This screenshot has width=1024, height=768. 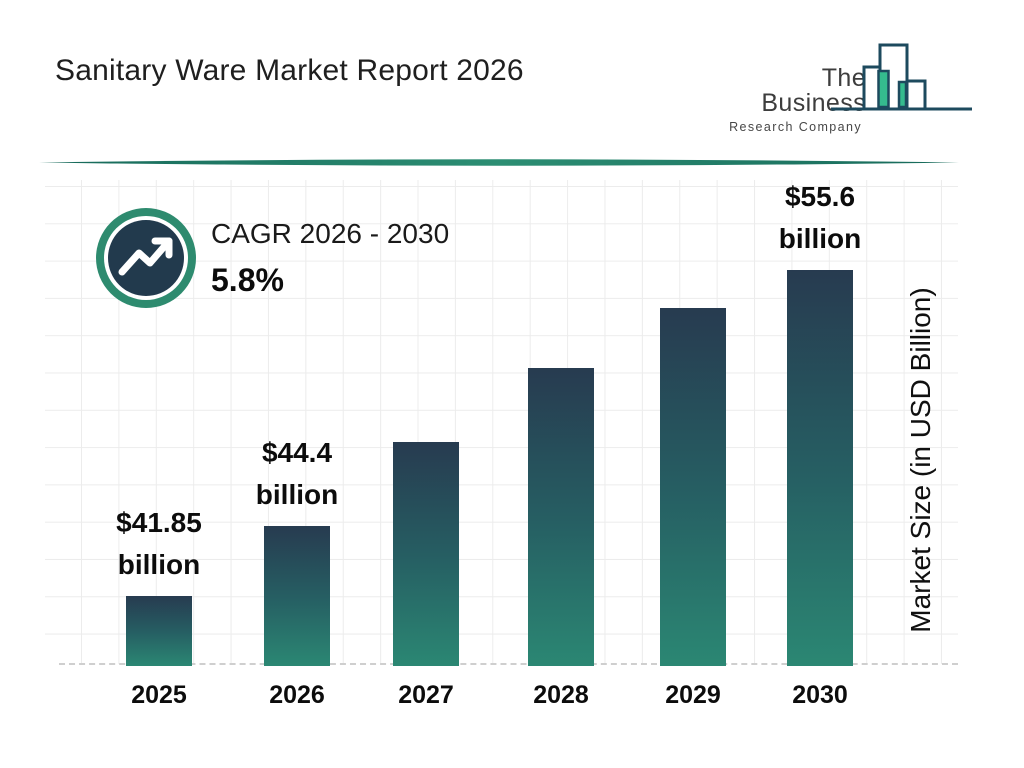 I want to click on logo: The Business Research Company, so click(x=791, y=99).